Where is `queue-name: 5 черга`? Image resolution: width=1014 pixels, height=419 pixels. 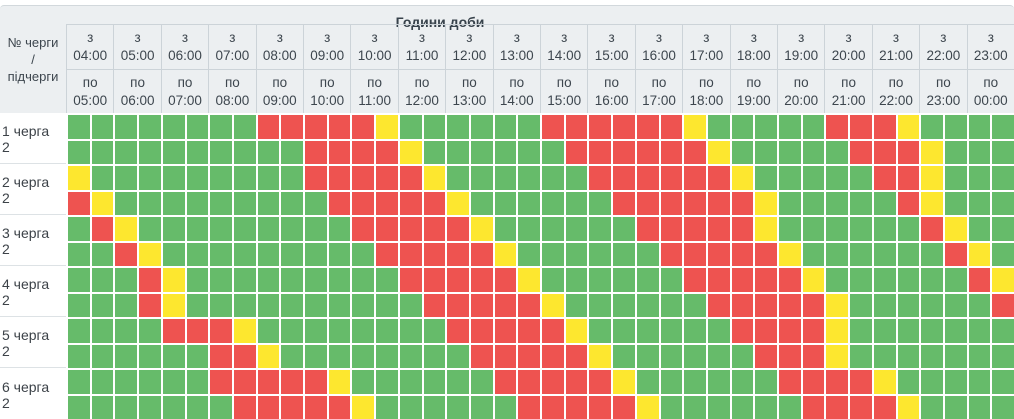
queue-name: 5 черга is located at coordinates (26, 335).